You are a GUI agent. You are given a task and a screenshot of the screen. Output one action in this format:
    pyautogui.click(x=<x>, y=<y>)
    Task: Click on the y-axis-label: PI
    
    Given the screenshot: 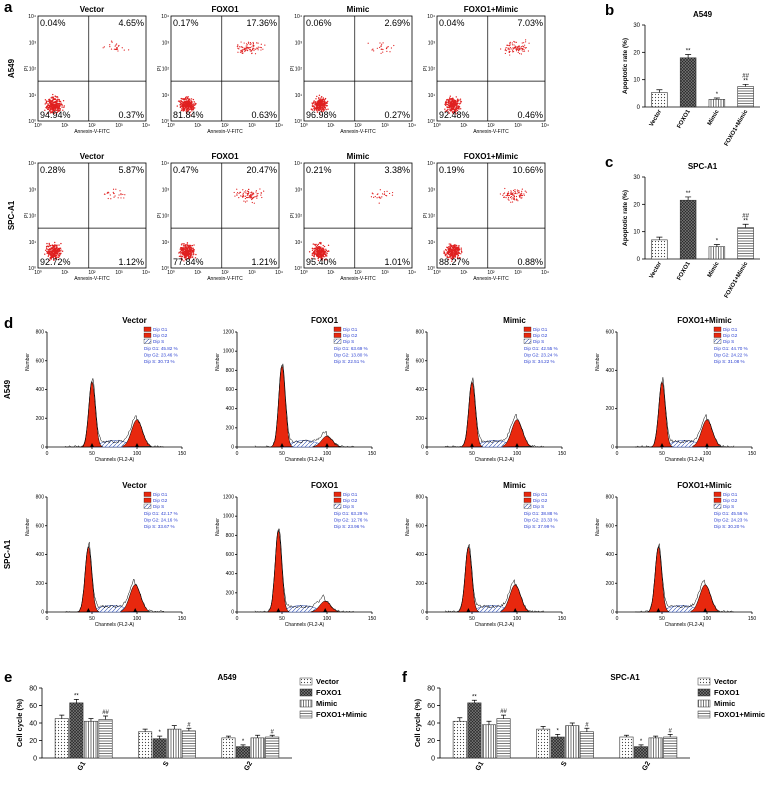 What is the action you would take?
    pyautogui.click(x=293, y=215)
    